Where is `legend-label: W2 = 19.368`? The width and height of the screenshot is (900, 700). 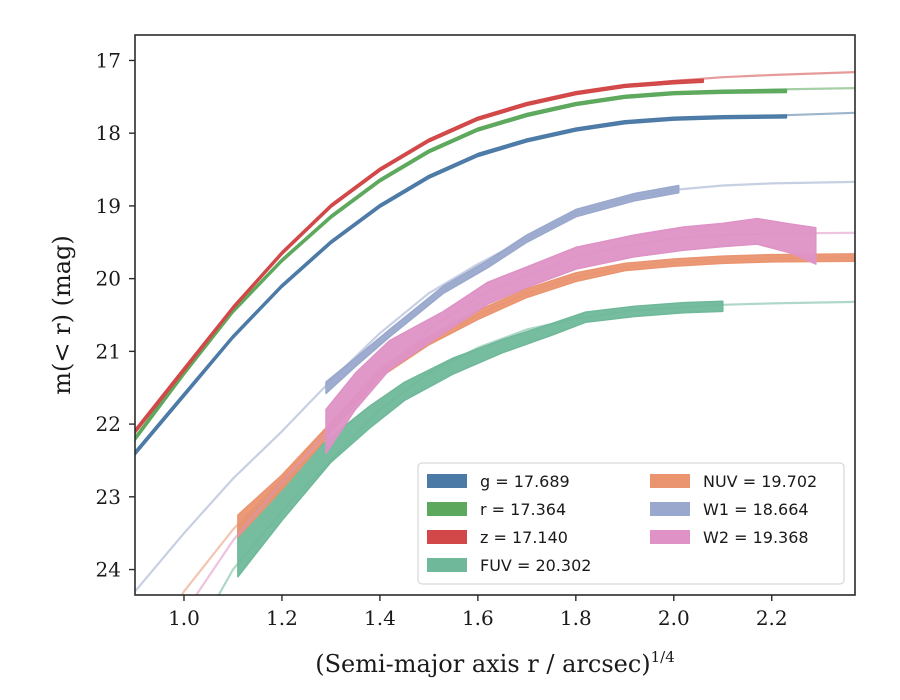 legend-label: W2 = 19.368 is located at coordinates (756, 537).